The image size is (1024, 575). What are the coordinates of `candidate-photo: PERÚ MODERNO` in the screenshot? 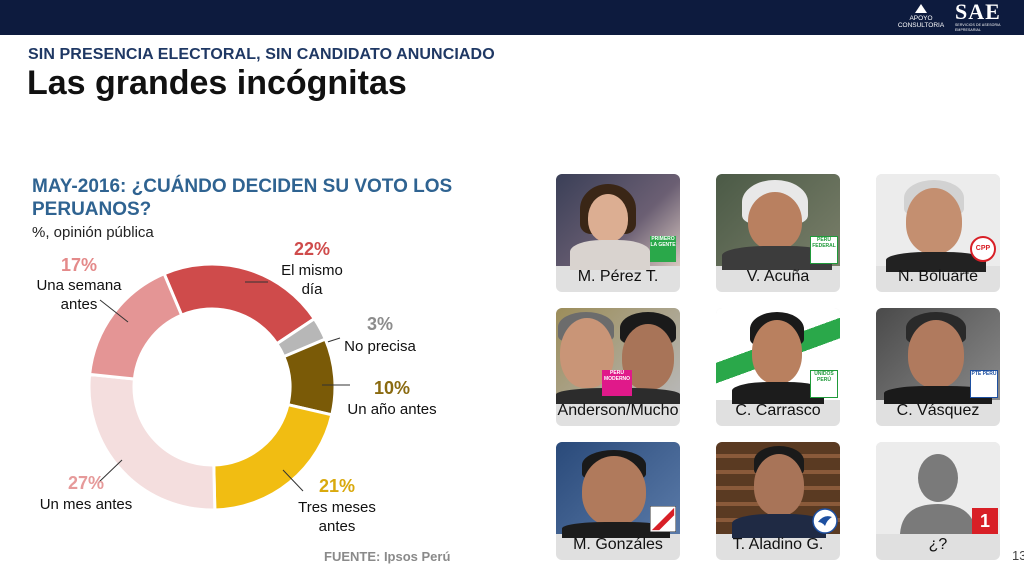 It's located at (618, 356).